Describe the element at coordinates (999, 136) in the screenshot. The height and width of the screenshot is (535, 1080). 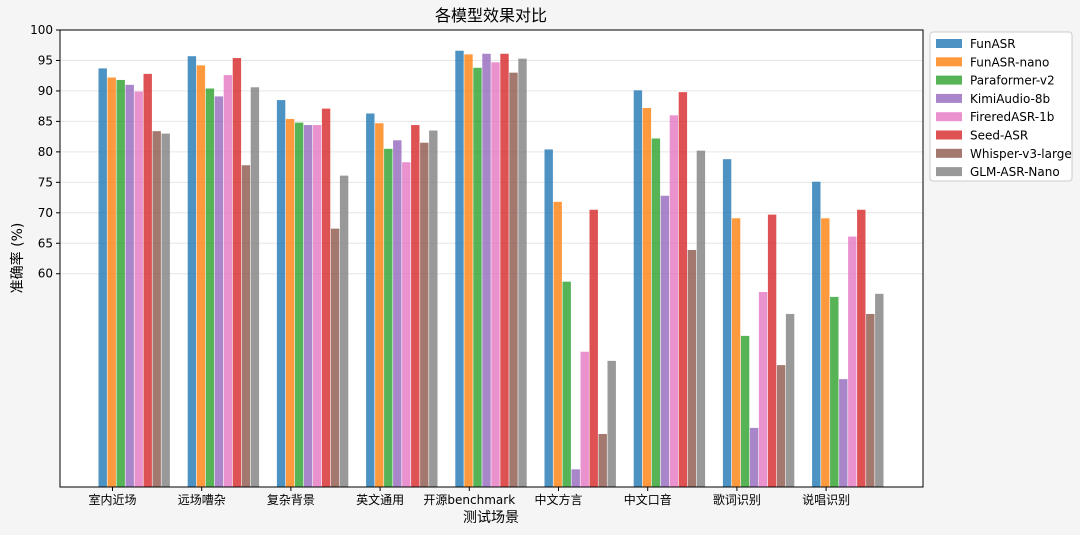
I see `legend-label: Seed-ASR` at that location.